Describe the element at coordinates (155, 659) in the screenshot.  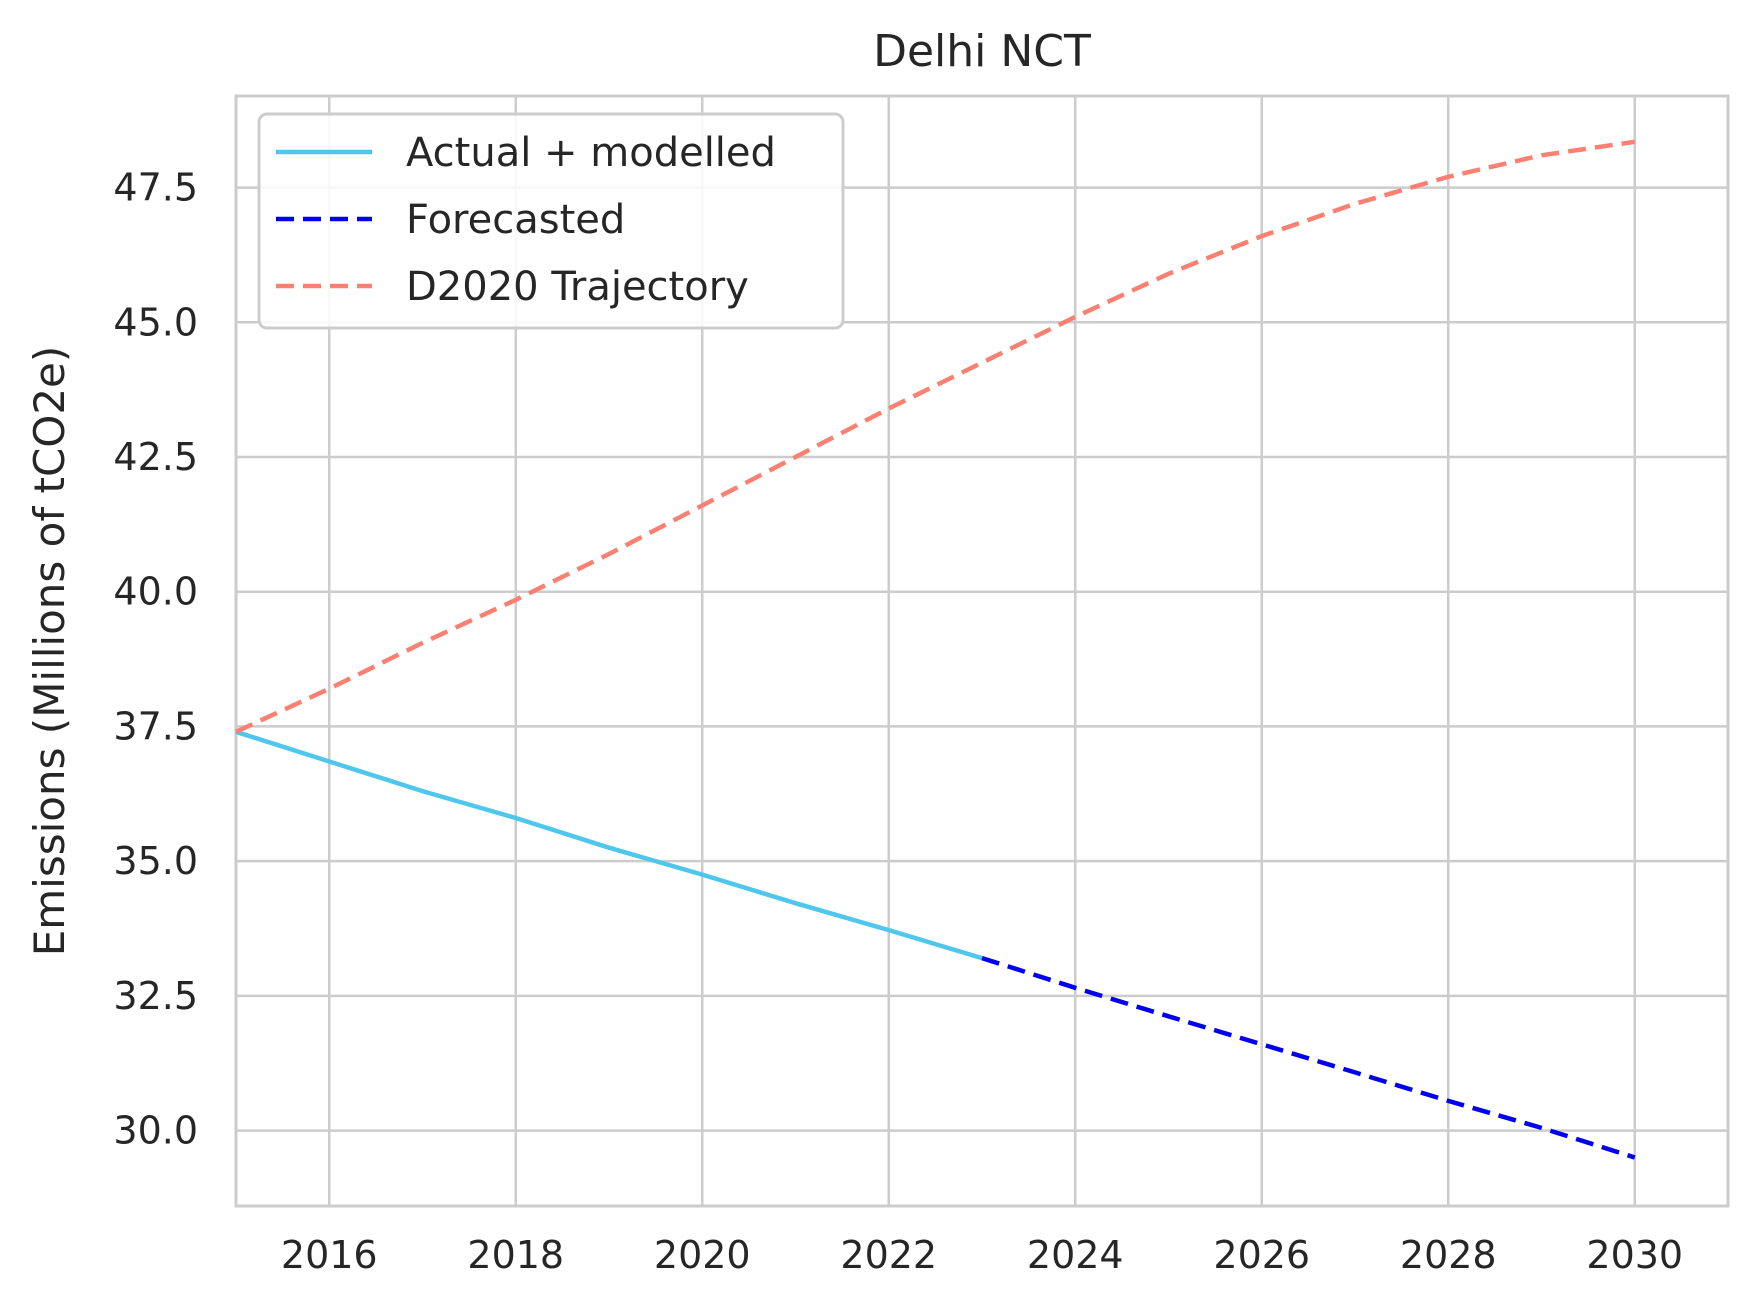
I see `y-axis-ticks: 30.0 32.5 35.0 37.5 40.0 42.5 45.0 47.5` at that location.